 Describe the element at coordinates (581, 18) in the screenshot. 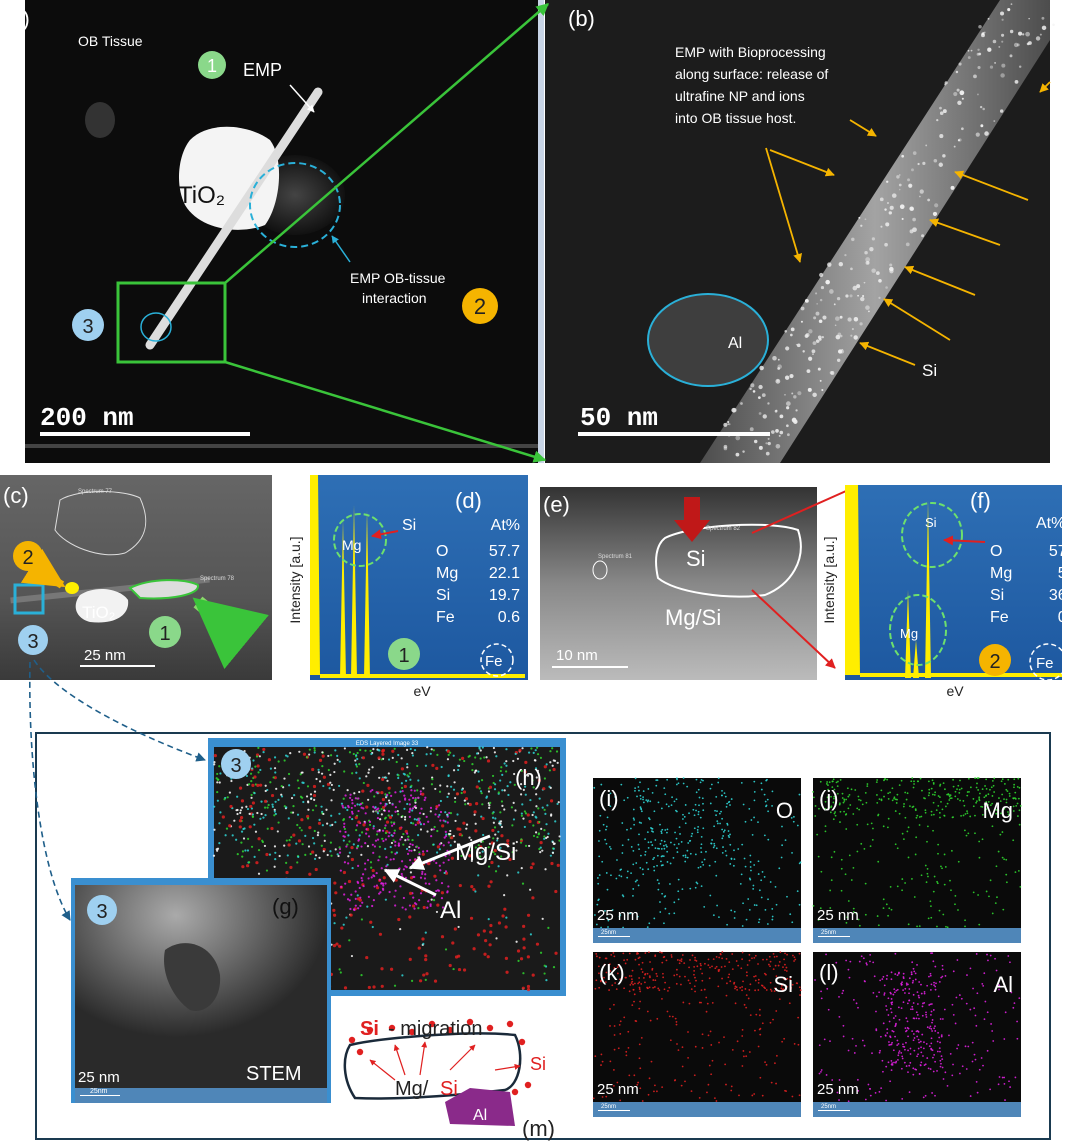

I see `panel-label: (b)` at that location.